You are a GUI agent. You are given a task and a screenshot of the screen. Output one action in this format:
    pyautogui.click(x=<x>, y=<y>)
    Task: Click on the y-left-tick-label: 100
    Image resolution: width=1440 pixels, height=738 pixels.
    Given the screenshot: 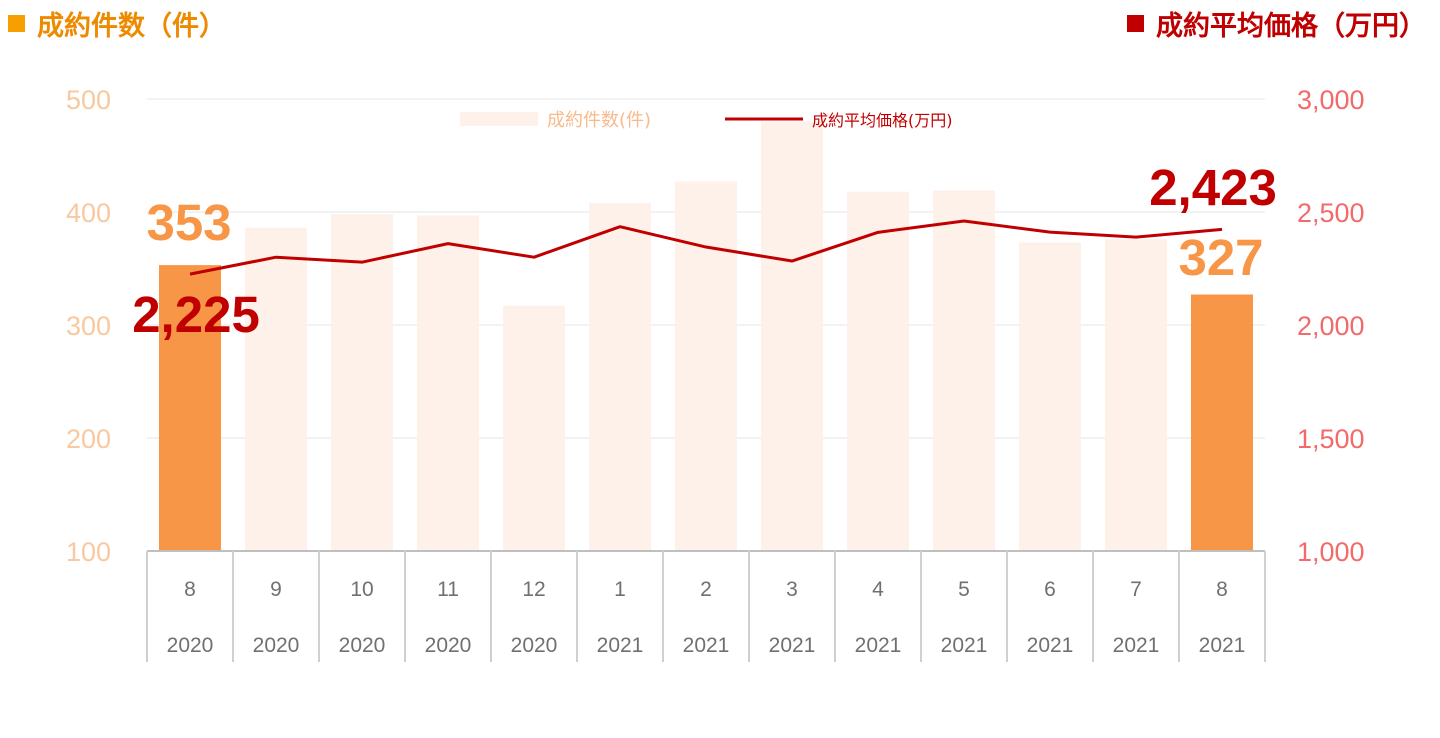 What is the action you would take?
    pyautogui.click(x=88, y=552)
    